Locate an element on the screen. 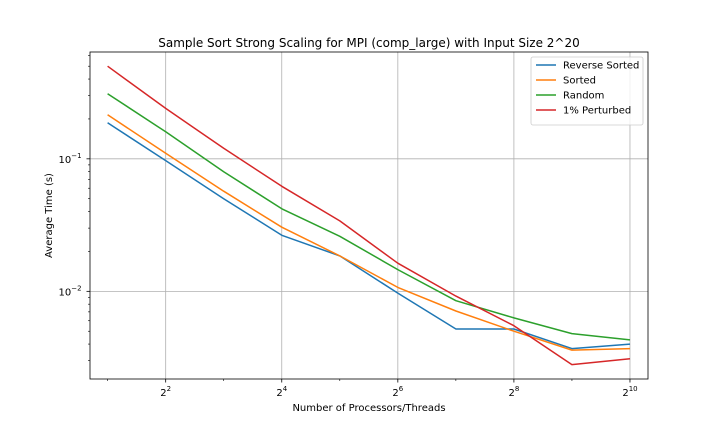 This screenshot has width=720, height=432. legend: Reverse Sorted Sorted Random 1% Perturbed is located at coordinates (587, 91).